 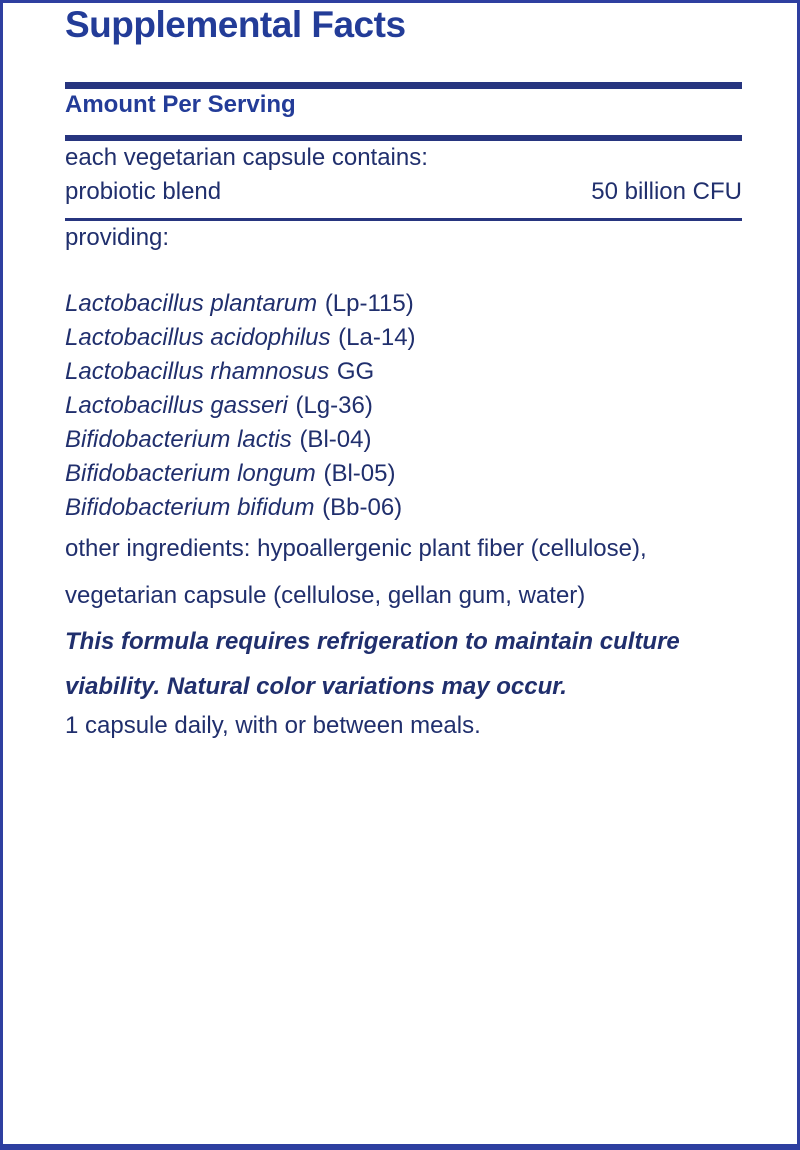 What do you see at coordinates (235, 24) in the screenshot?
I see `panel-title: Supplemental Facts` at bounding box center [235, 24].